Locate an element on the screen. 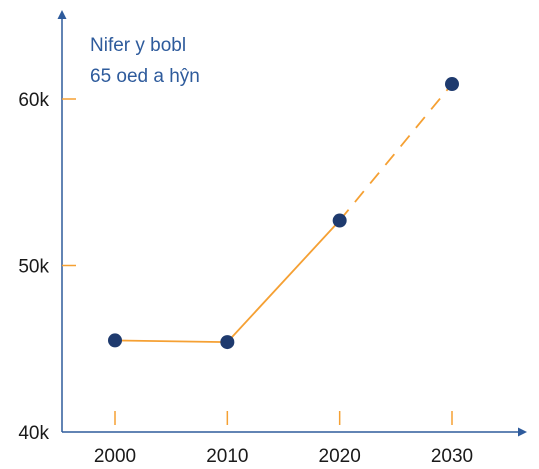  y-tick-label: 50k is located at coordinates (33, 267).